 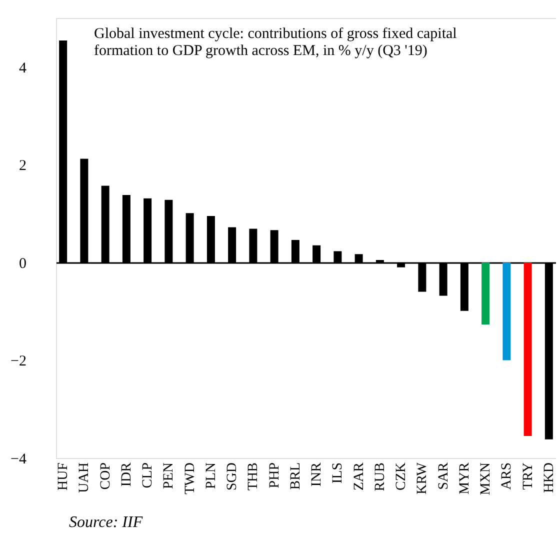 What do you see at coordinates (422, 478) in the screenshot?
I see `x-tick-label: KRW` at bounding box center [422, 478].